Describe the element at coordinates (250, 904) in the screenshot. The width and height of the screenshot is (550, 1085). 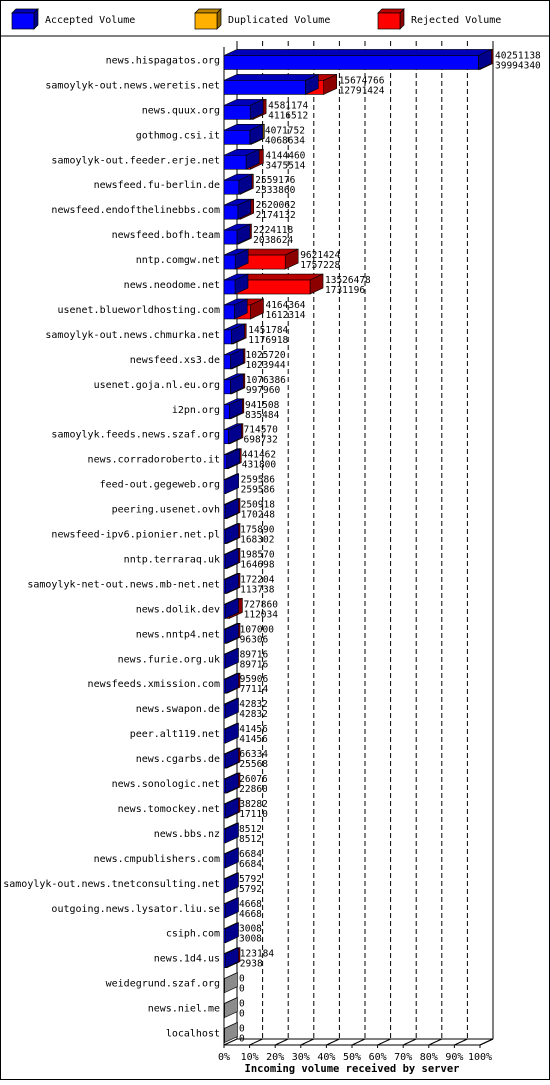
I see `data-label-total-outgoing-news-lysator-liu-se: 4668` at that location.